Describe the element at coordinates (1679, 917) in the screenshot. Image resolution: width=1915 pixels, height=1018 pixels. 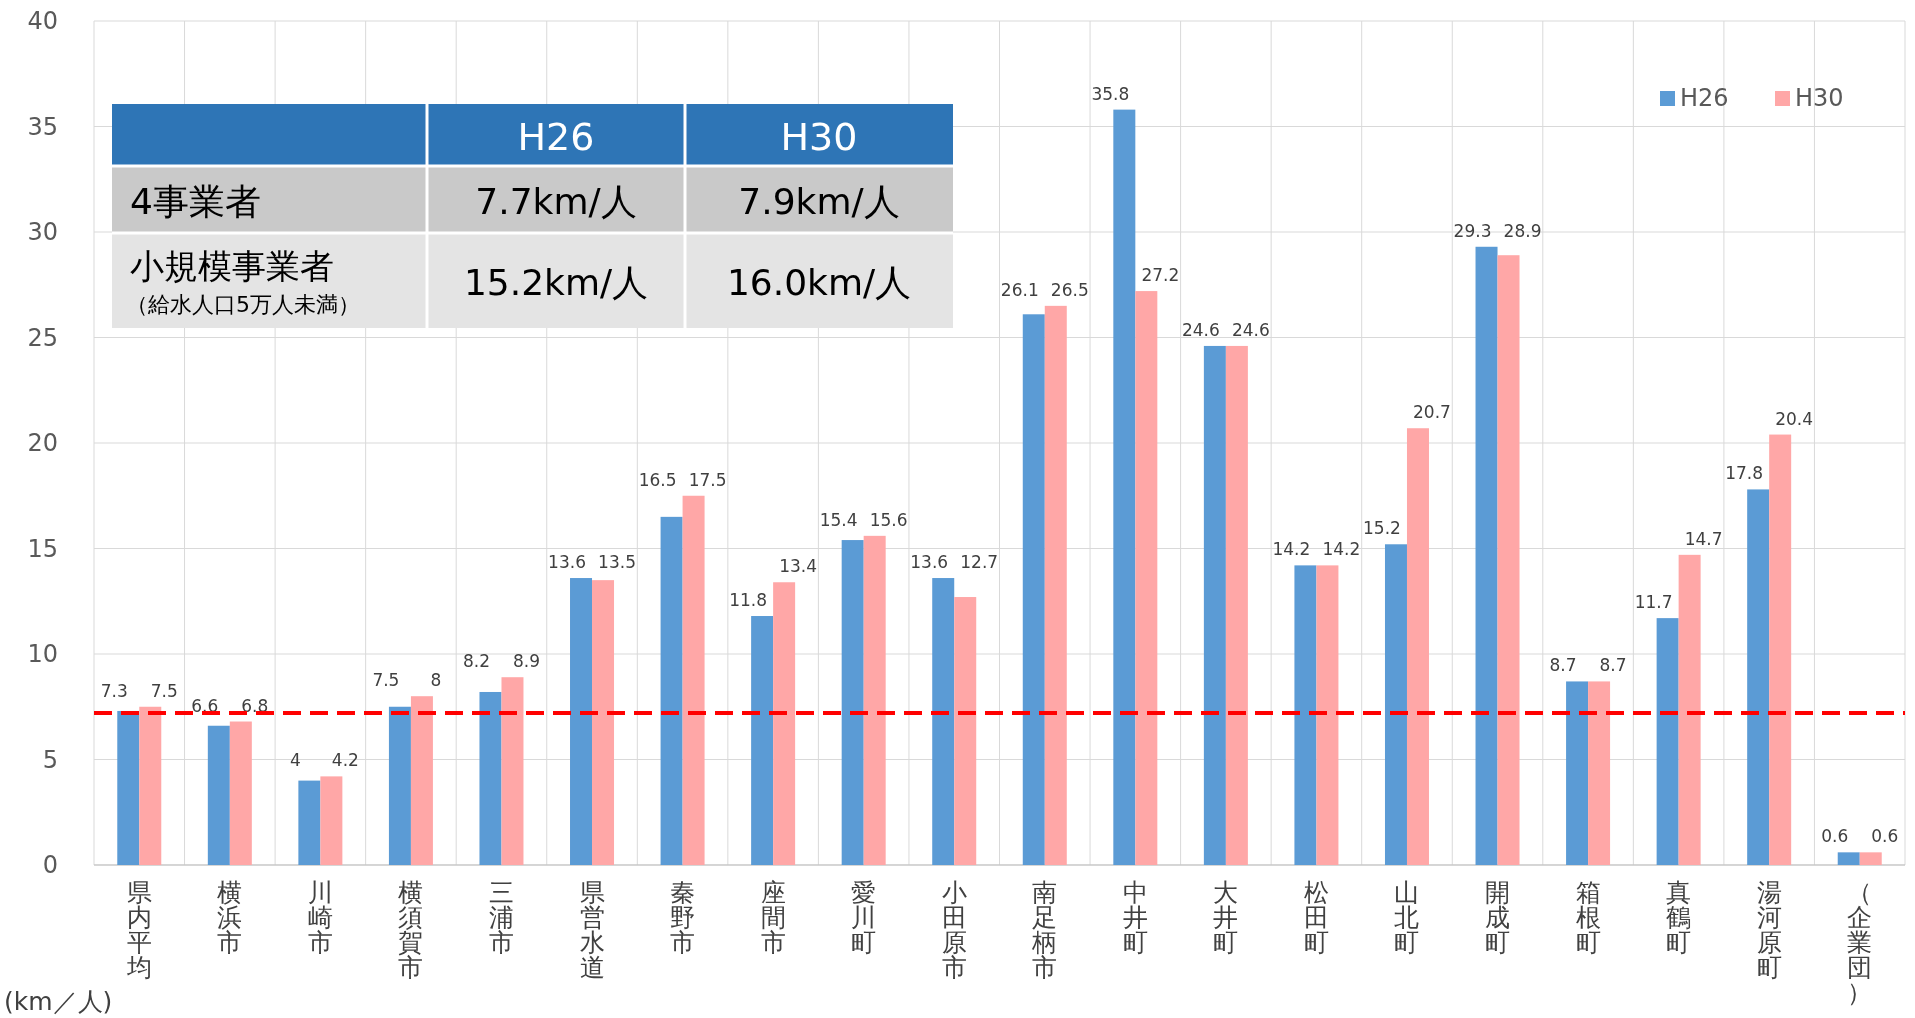
I see `x-tick-label: 真鶴町` at that location.